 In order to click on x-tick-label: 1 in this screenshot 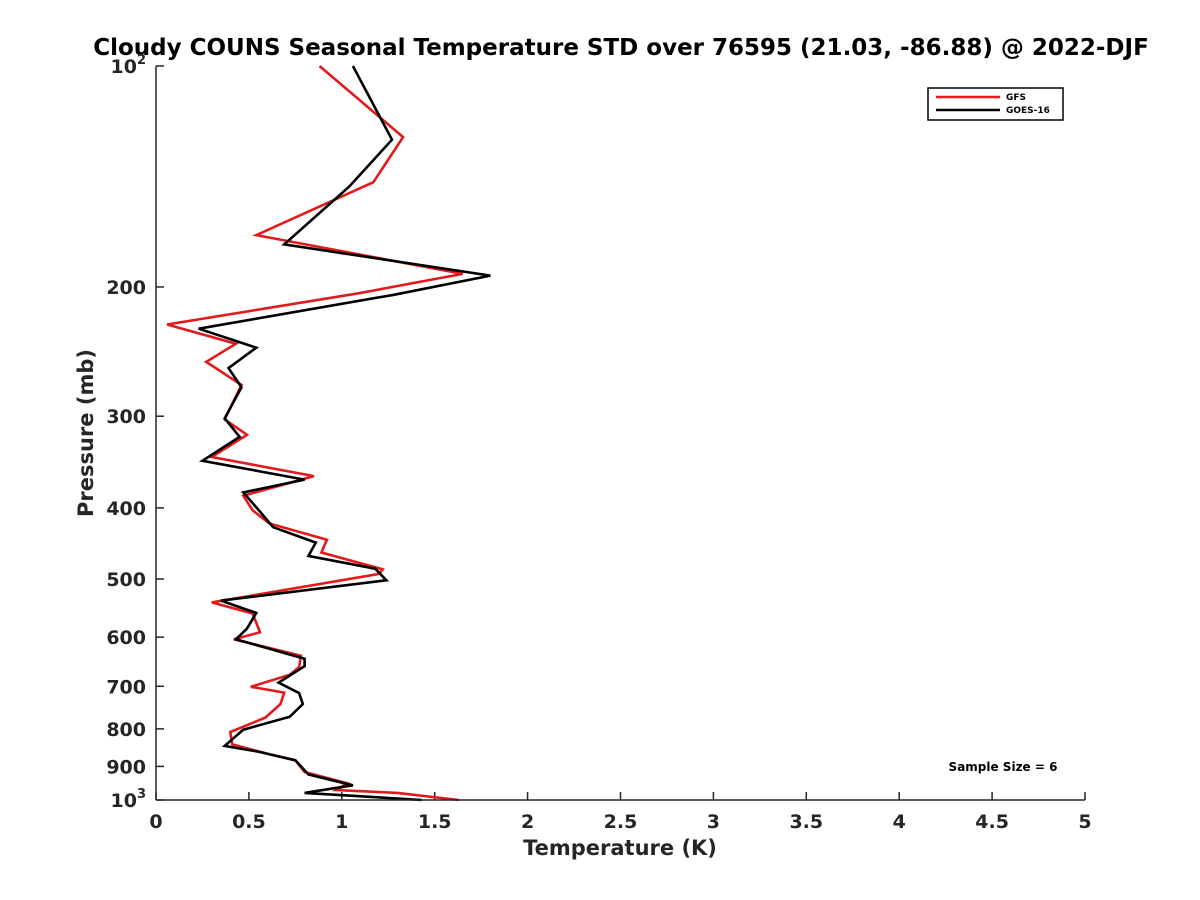, I will do `click(341, 822)`.